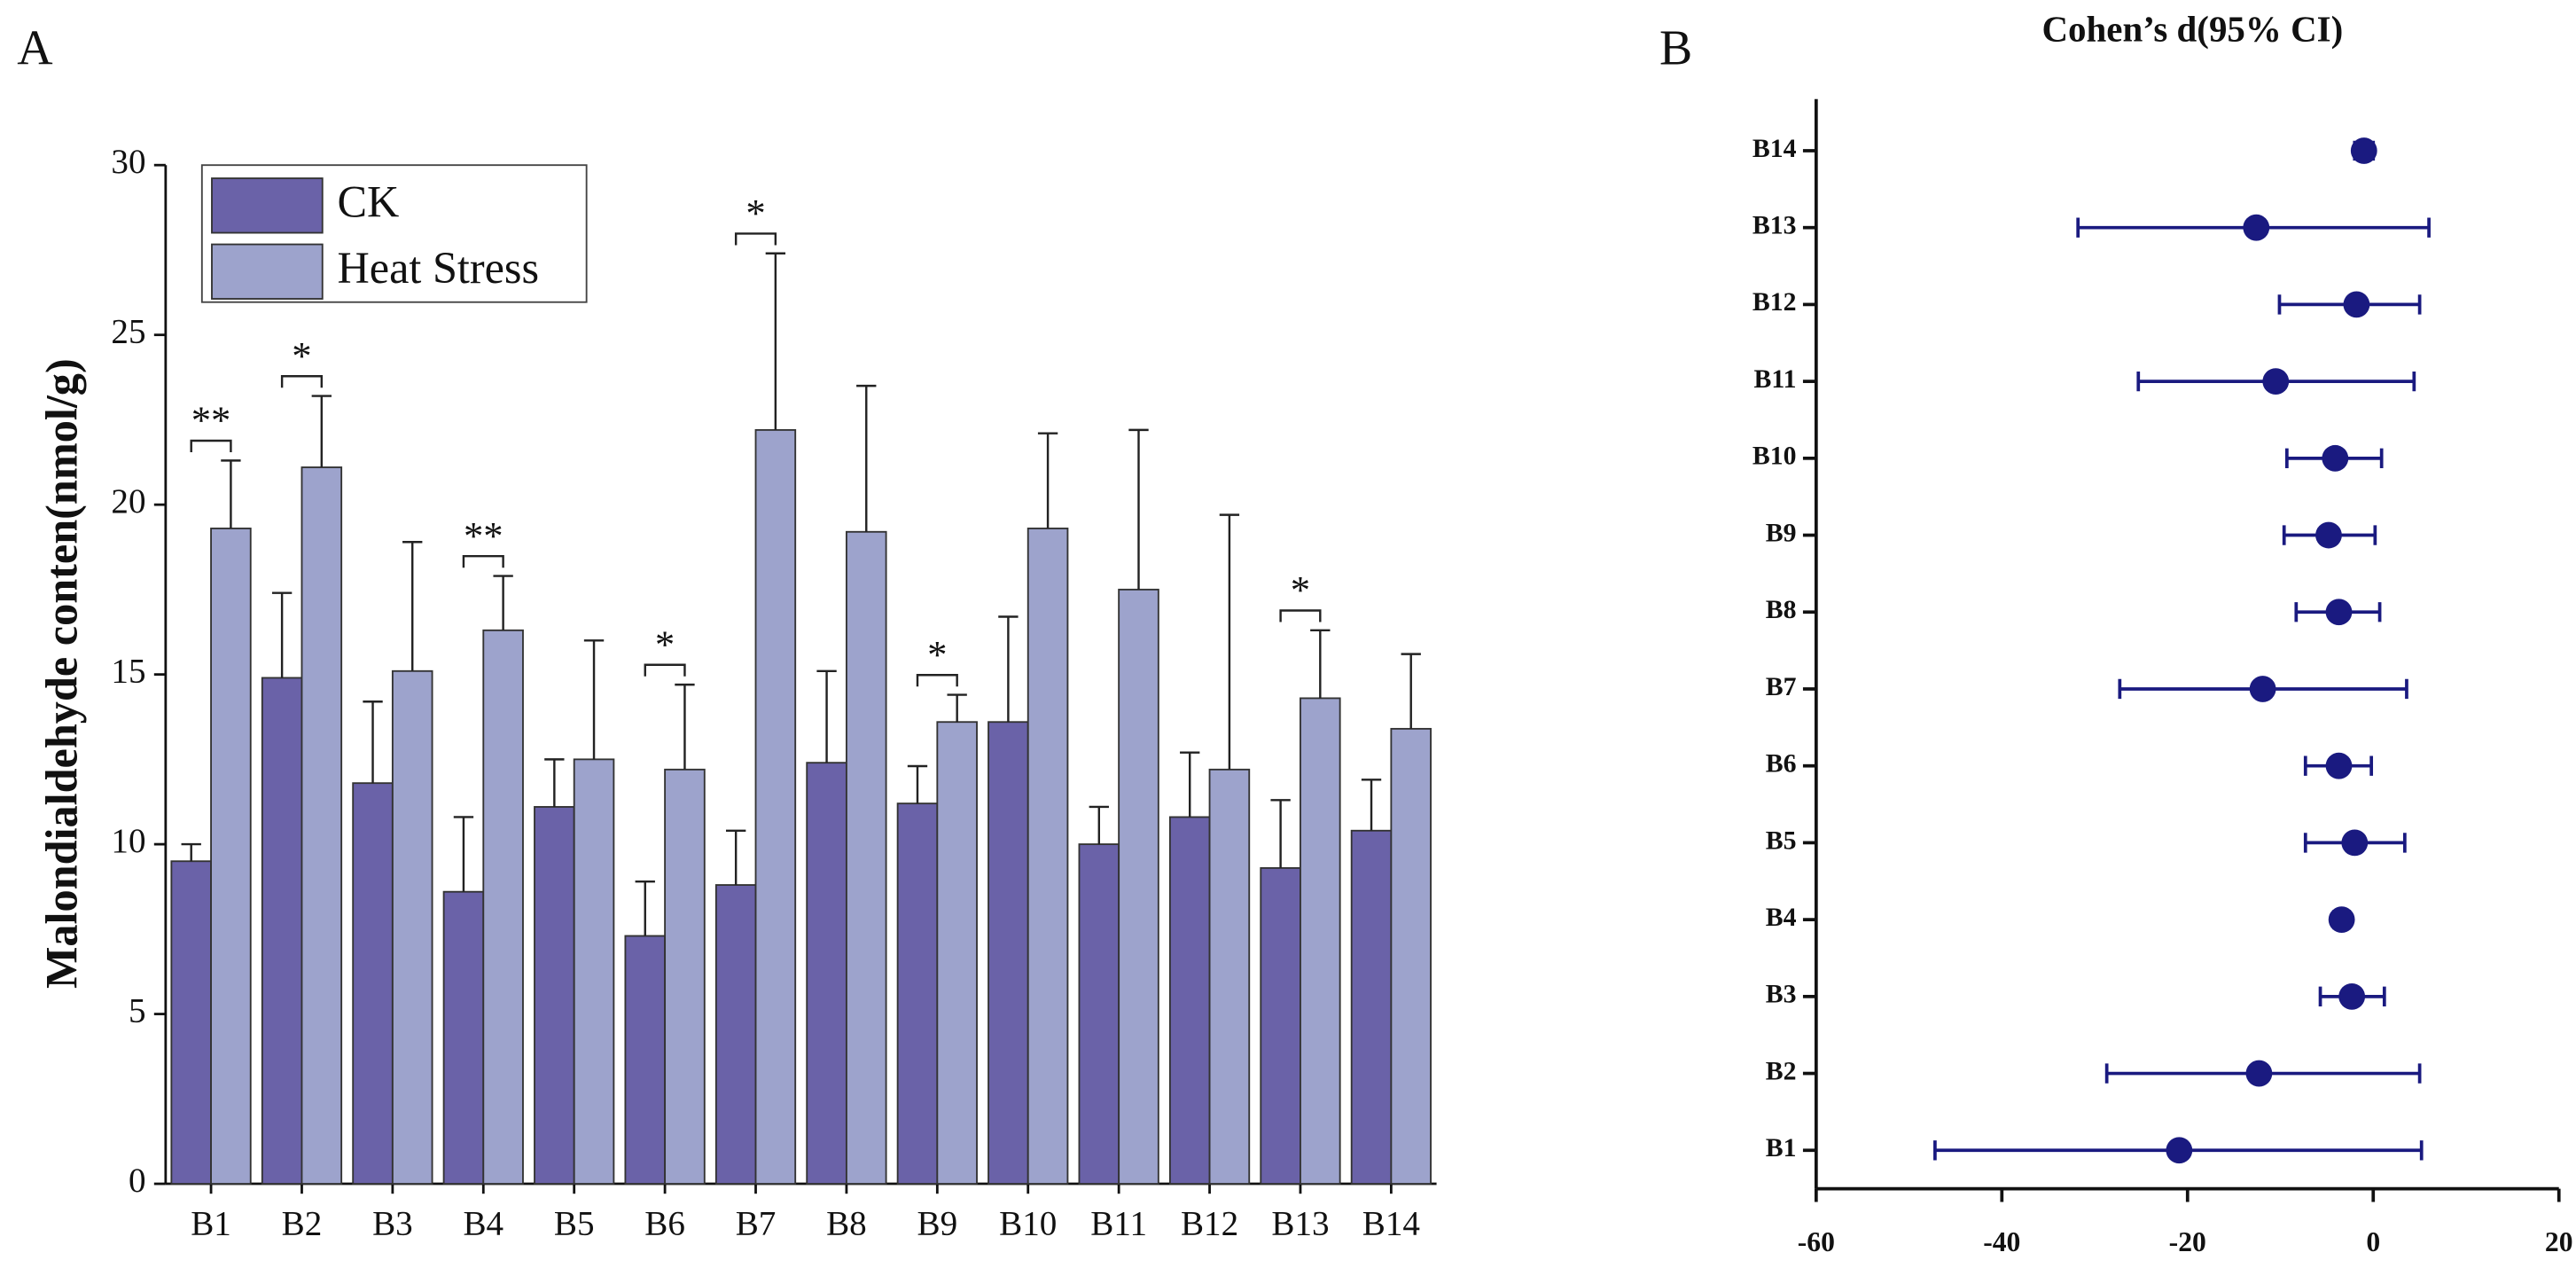 The width and height of the screenshot is (2576, 1268). What do you see at coordinates (2187, 1242) in the screenshot?
I see `x-tick-label: -20` at bounding box center [2187, 1242].